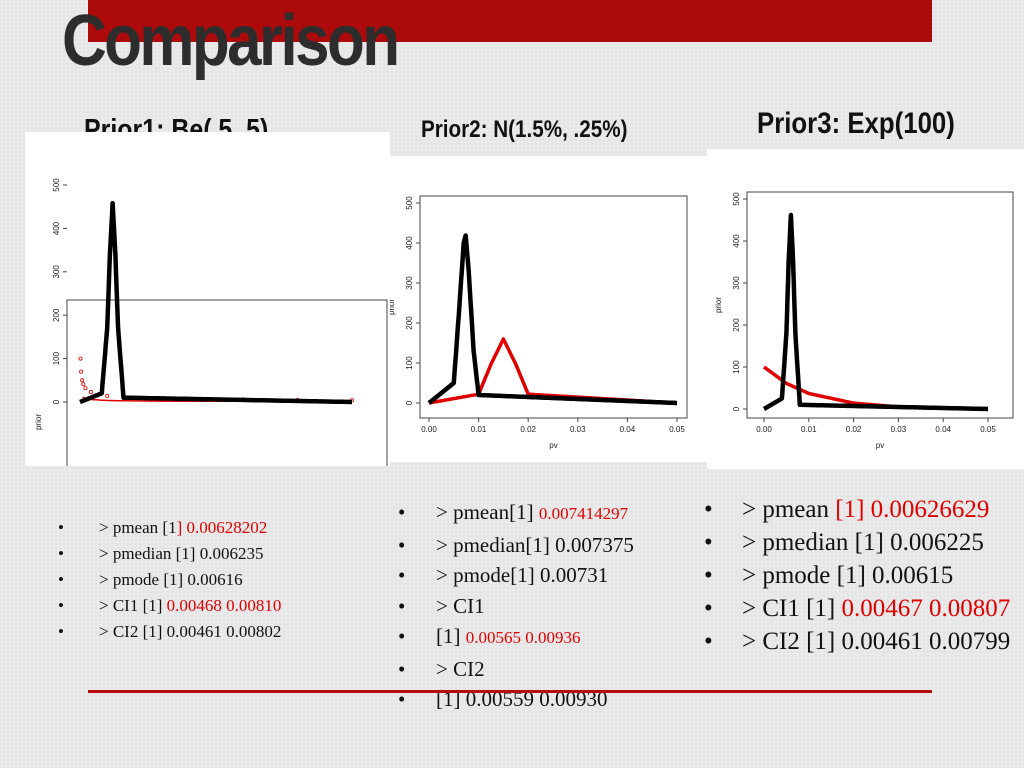 Image resolution: width=1024 pixels, height=768 pixels. I want to click on stat-text: > CI1, so click(460, 605).